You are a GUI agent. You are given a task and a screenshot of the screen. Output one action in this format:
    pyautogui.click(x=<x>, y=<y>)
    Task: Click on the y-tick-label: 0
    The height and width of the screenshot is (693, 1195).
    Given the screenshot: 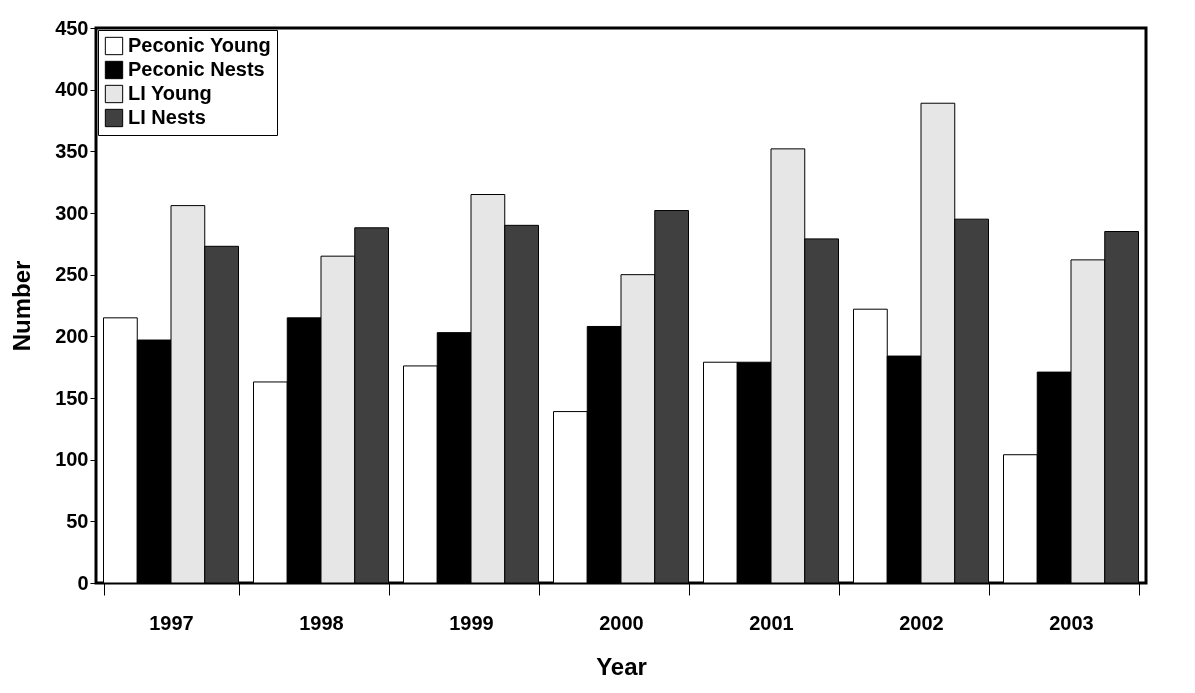 What is the action you would take?
    pyautogui.click(x=83, y=582)
    